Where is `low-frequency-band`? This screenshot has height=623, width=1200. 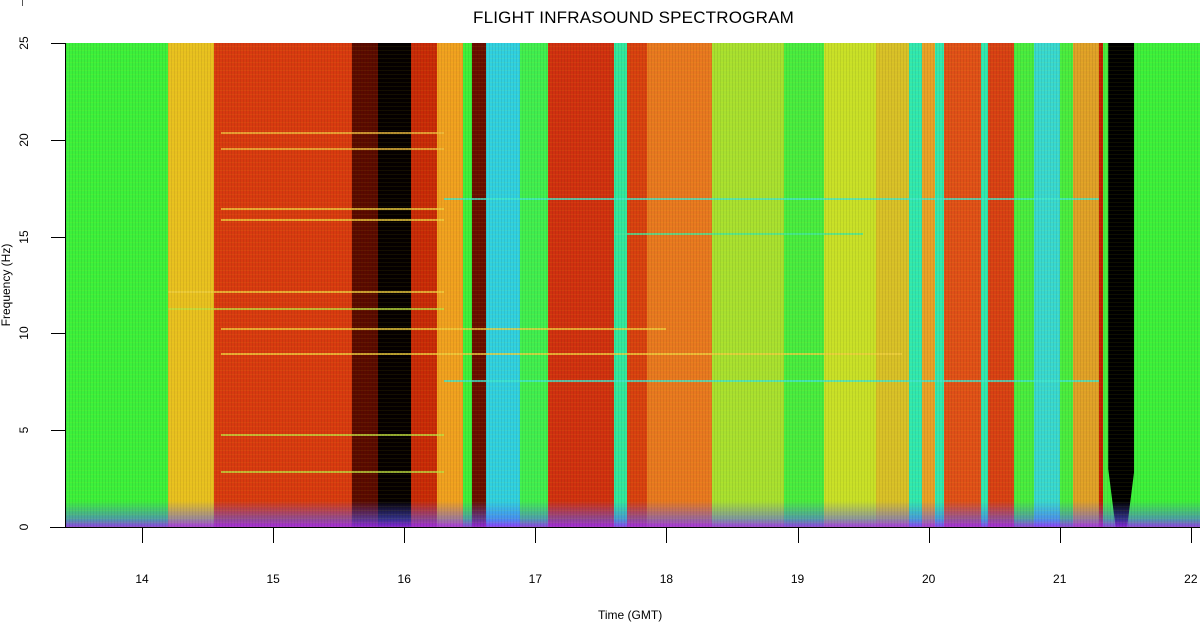 low-frequency-band is located at coordinates (633, 514).